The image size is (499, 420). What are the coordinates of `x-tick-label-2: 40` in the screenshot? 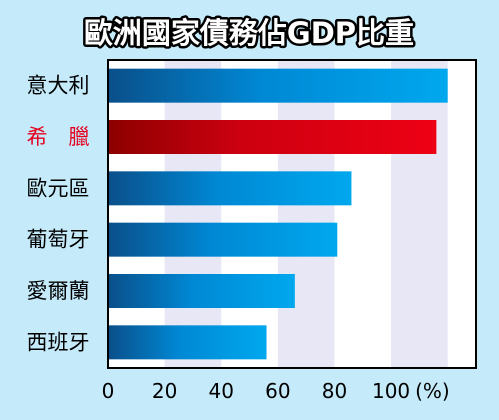 It's located at (221, 391).